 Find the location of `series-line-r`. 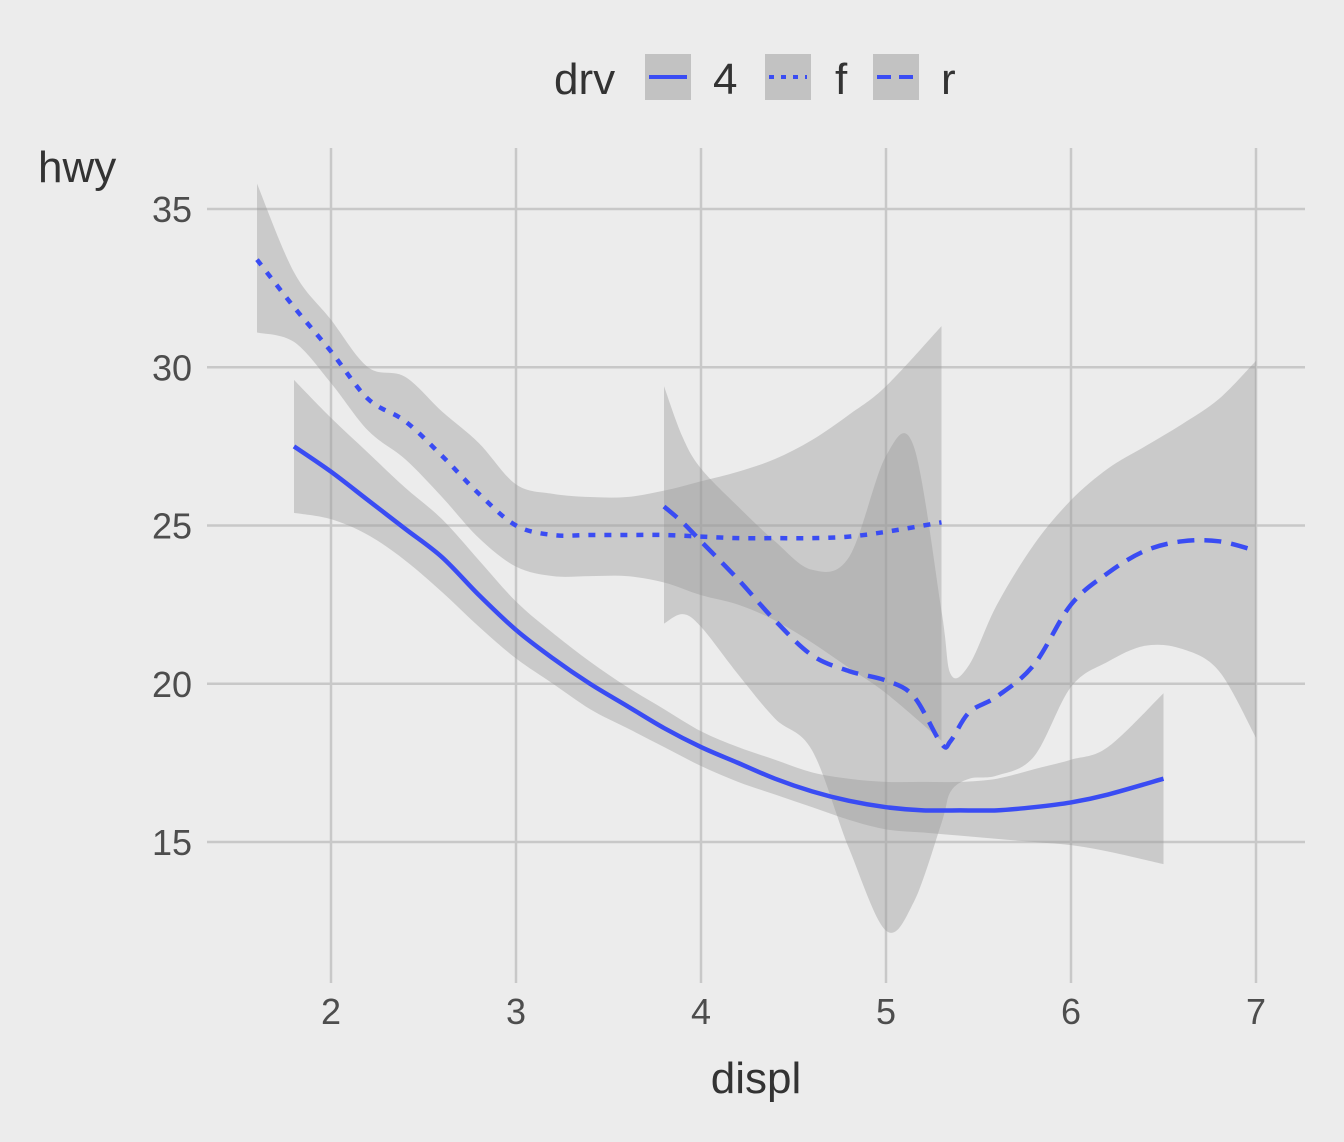

series-line-r is located at coordinates (959, 627).